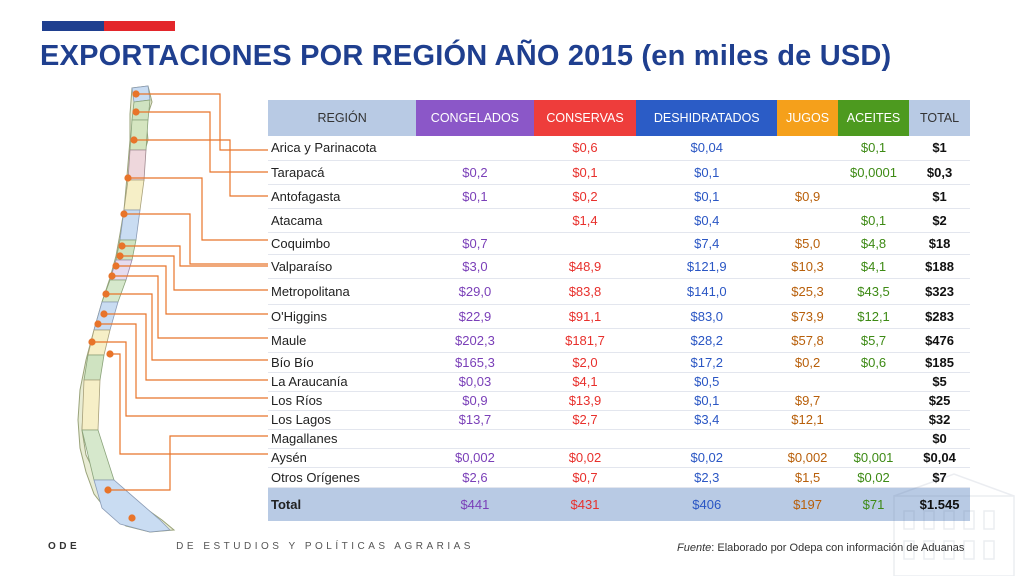  I want to click on table-row: Arica y Parinacota $0,6 $0,04 $0,1 $1, so click(619, 148).